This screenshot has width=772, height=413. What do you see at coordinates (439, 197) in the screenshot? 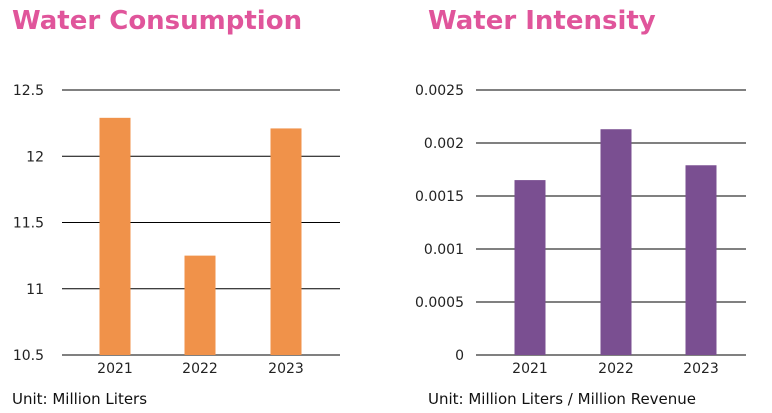
I see `y-tick-label: 0.0015` at bounding box center [439, 197].